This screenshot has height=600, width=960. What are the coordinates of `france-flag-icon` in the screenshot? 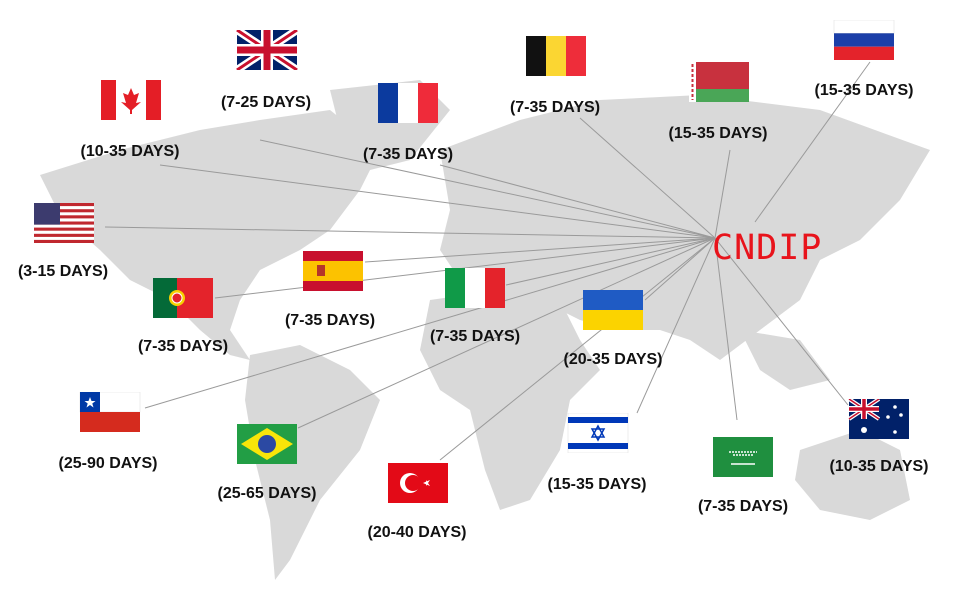 It's located at (408, 103).